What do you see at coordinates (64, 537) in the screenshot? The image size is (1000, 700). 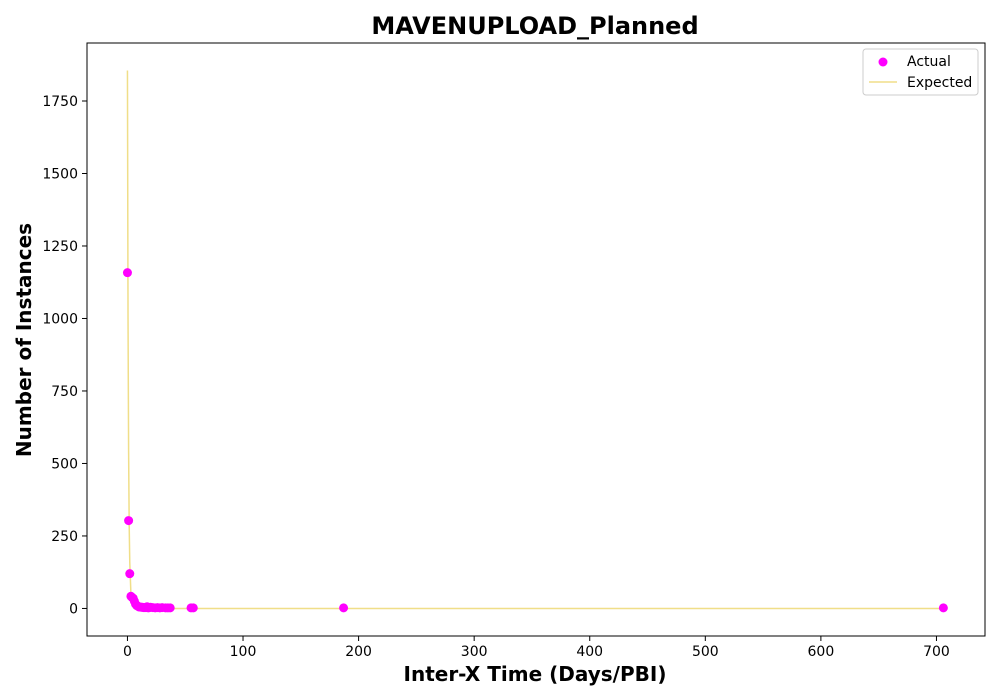 I see `y-tick-label: 250` at bounding box center [64, 537].